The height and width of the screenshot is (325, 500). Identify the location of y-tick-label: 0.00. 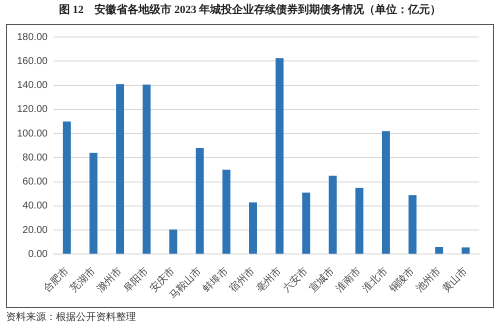
(38, 254).